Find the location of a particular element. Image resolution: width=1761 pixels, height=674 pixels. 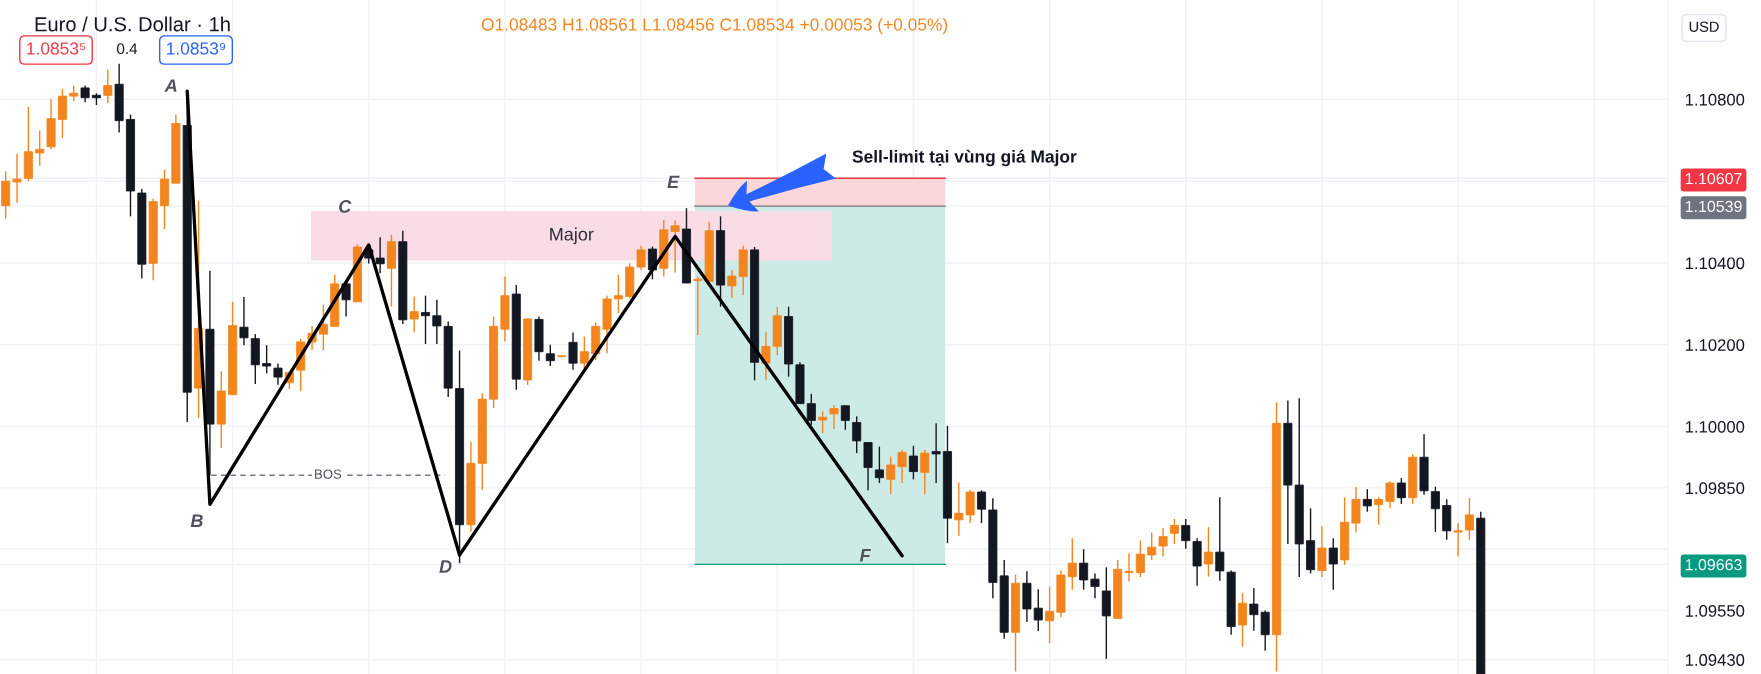

ref-line-label: BOS is located at coordinates (328, 474).